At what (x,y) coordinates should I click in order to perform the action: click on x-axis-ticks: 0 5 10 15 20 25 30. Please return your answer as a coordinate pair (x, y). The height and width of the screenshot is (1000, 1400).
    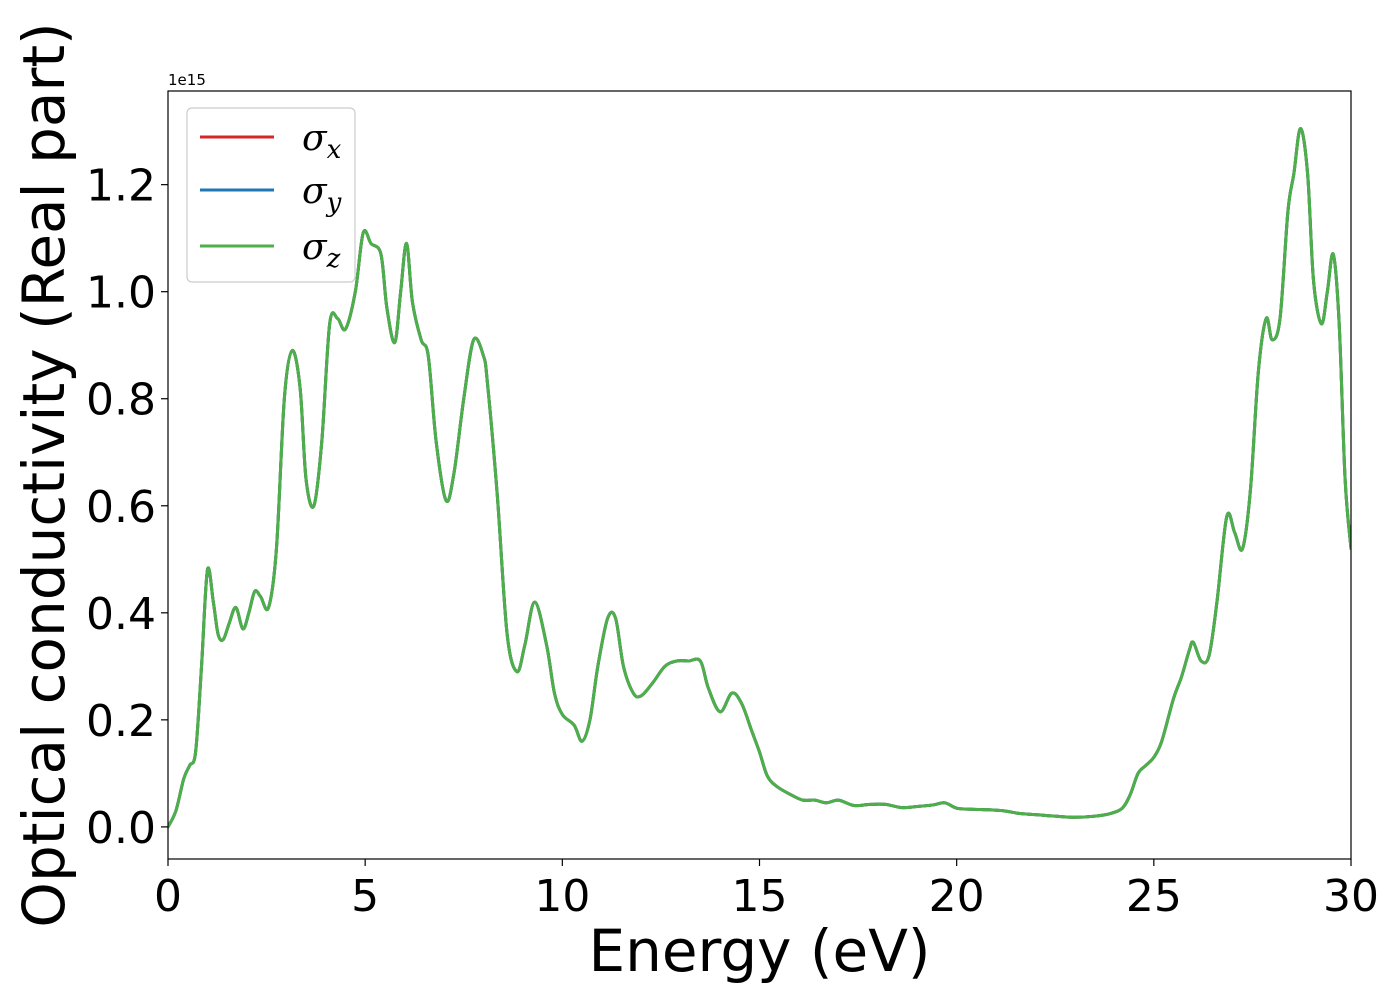
    Looking at the image, I should click on (766, 890).